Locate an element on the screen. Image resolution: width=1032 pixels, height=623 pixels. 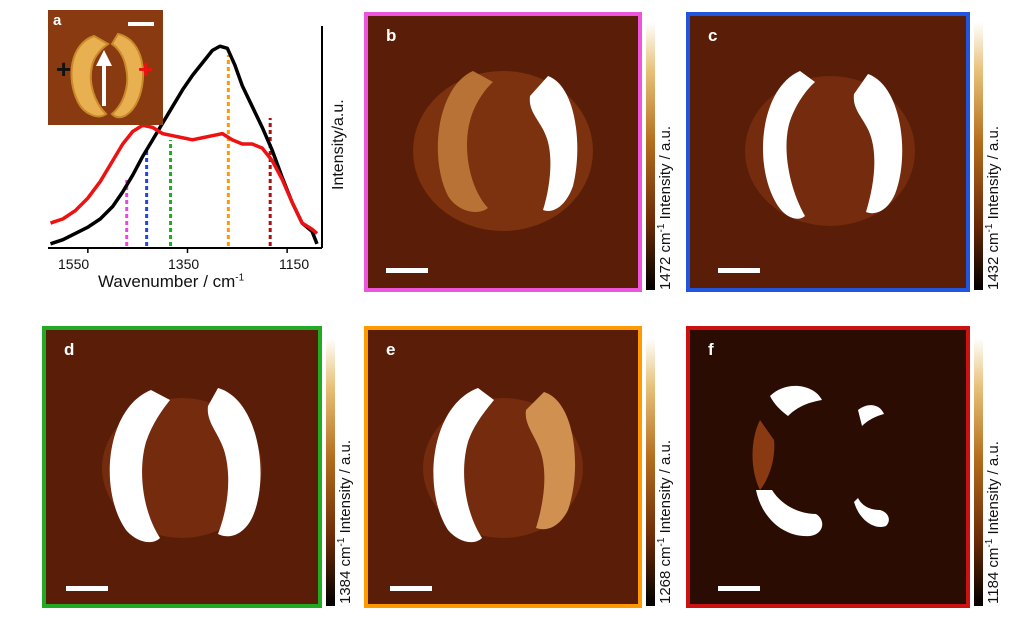
x-tick-label: 1550 is located at coordinates (74, 264).